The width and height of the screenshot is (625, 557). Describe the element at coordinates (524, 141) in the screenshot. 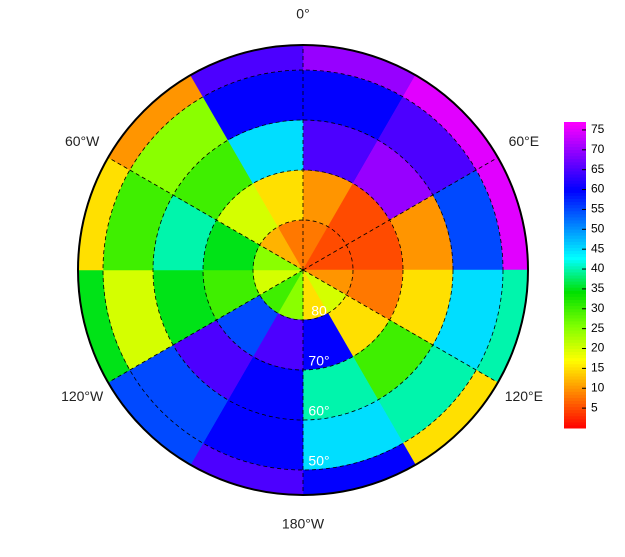

I see `lon-label: 60°E` at that location.